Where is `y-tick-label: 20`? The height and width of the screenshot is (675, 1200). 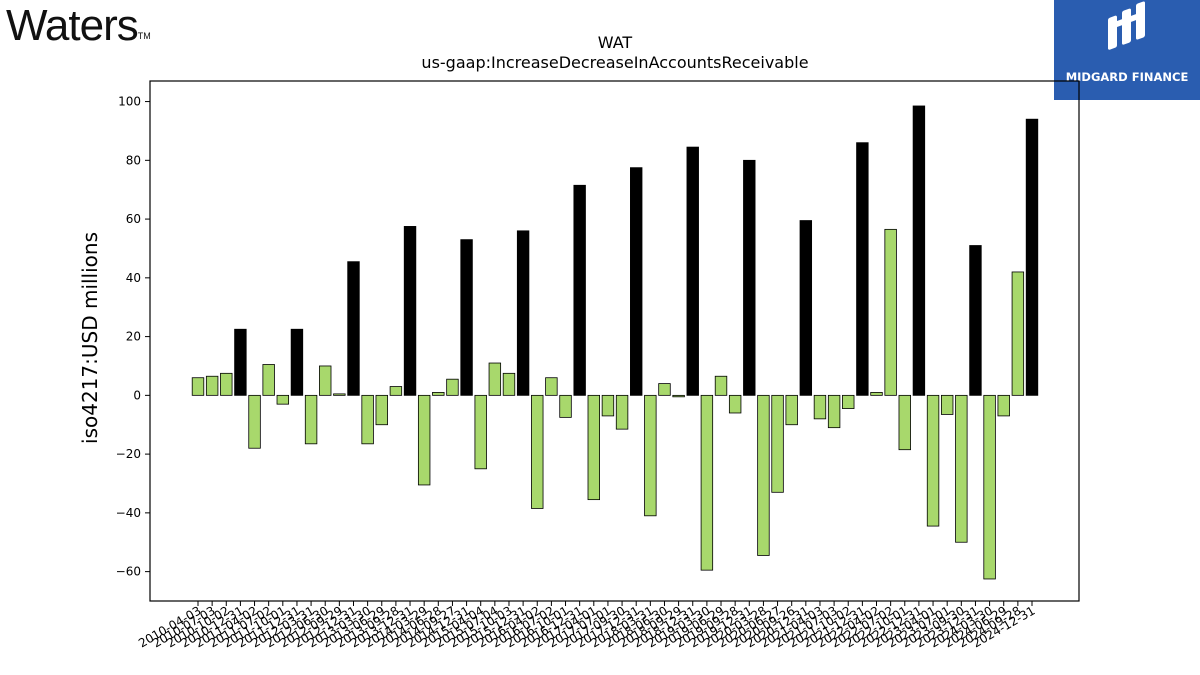
y-tick-label: 20 is located at coordinates (133, 337).